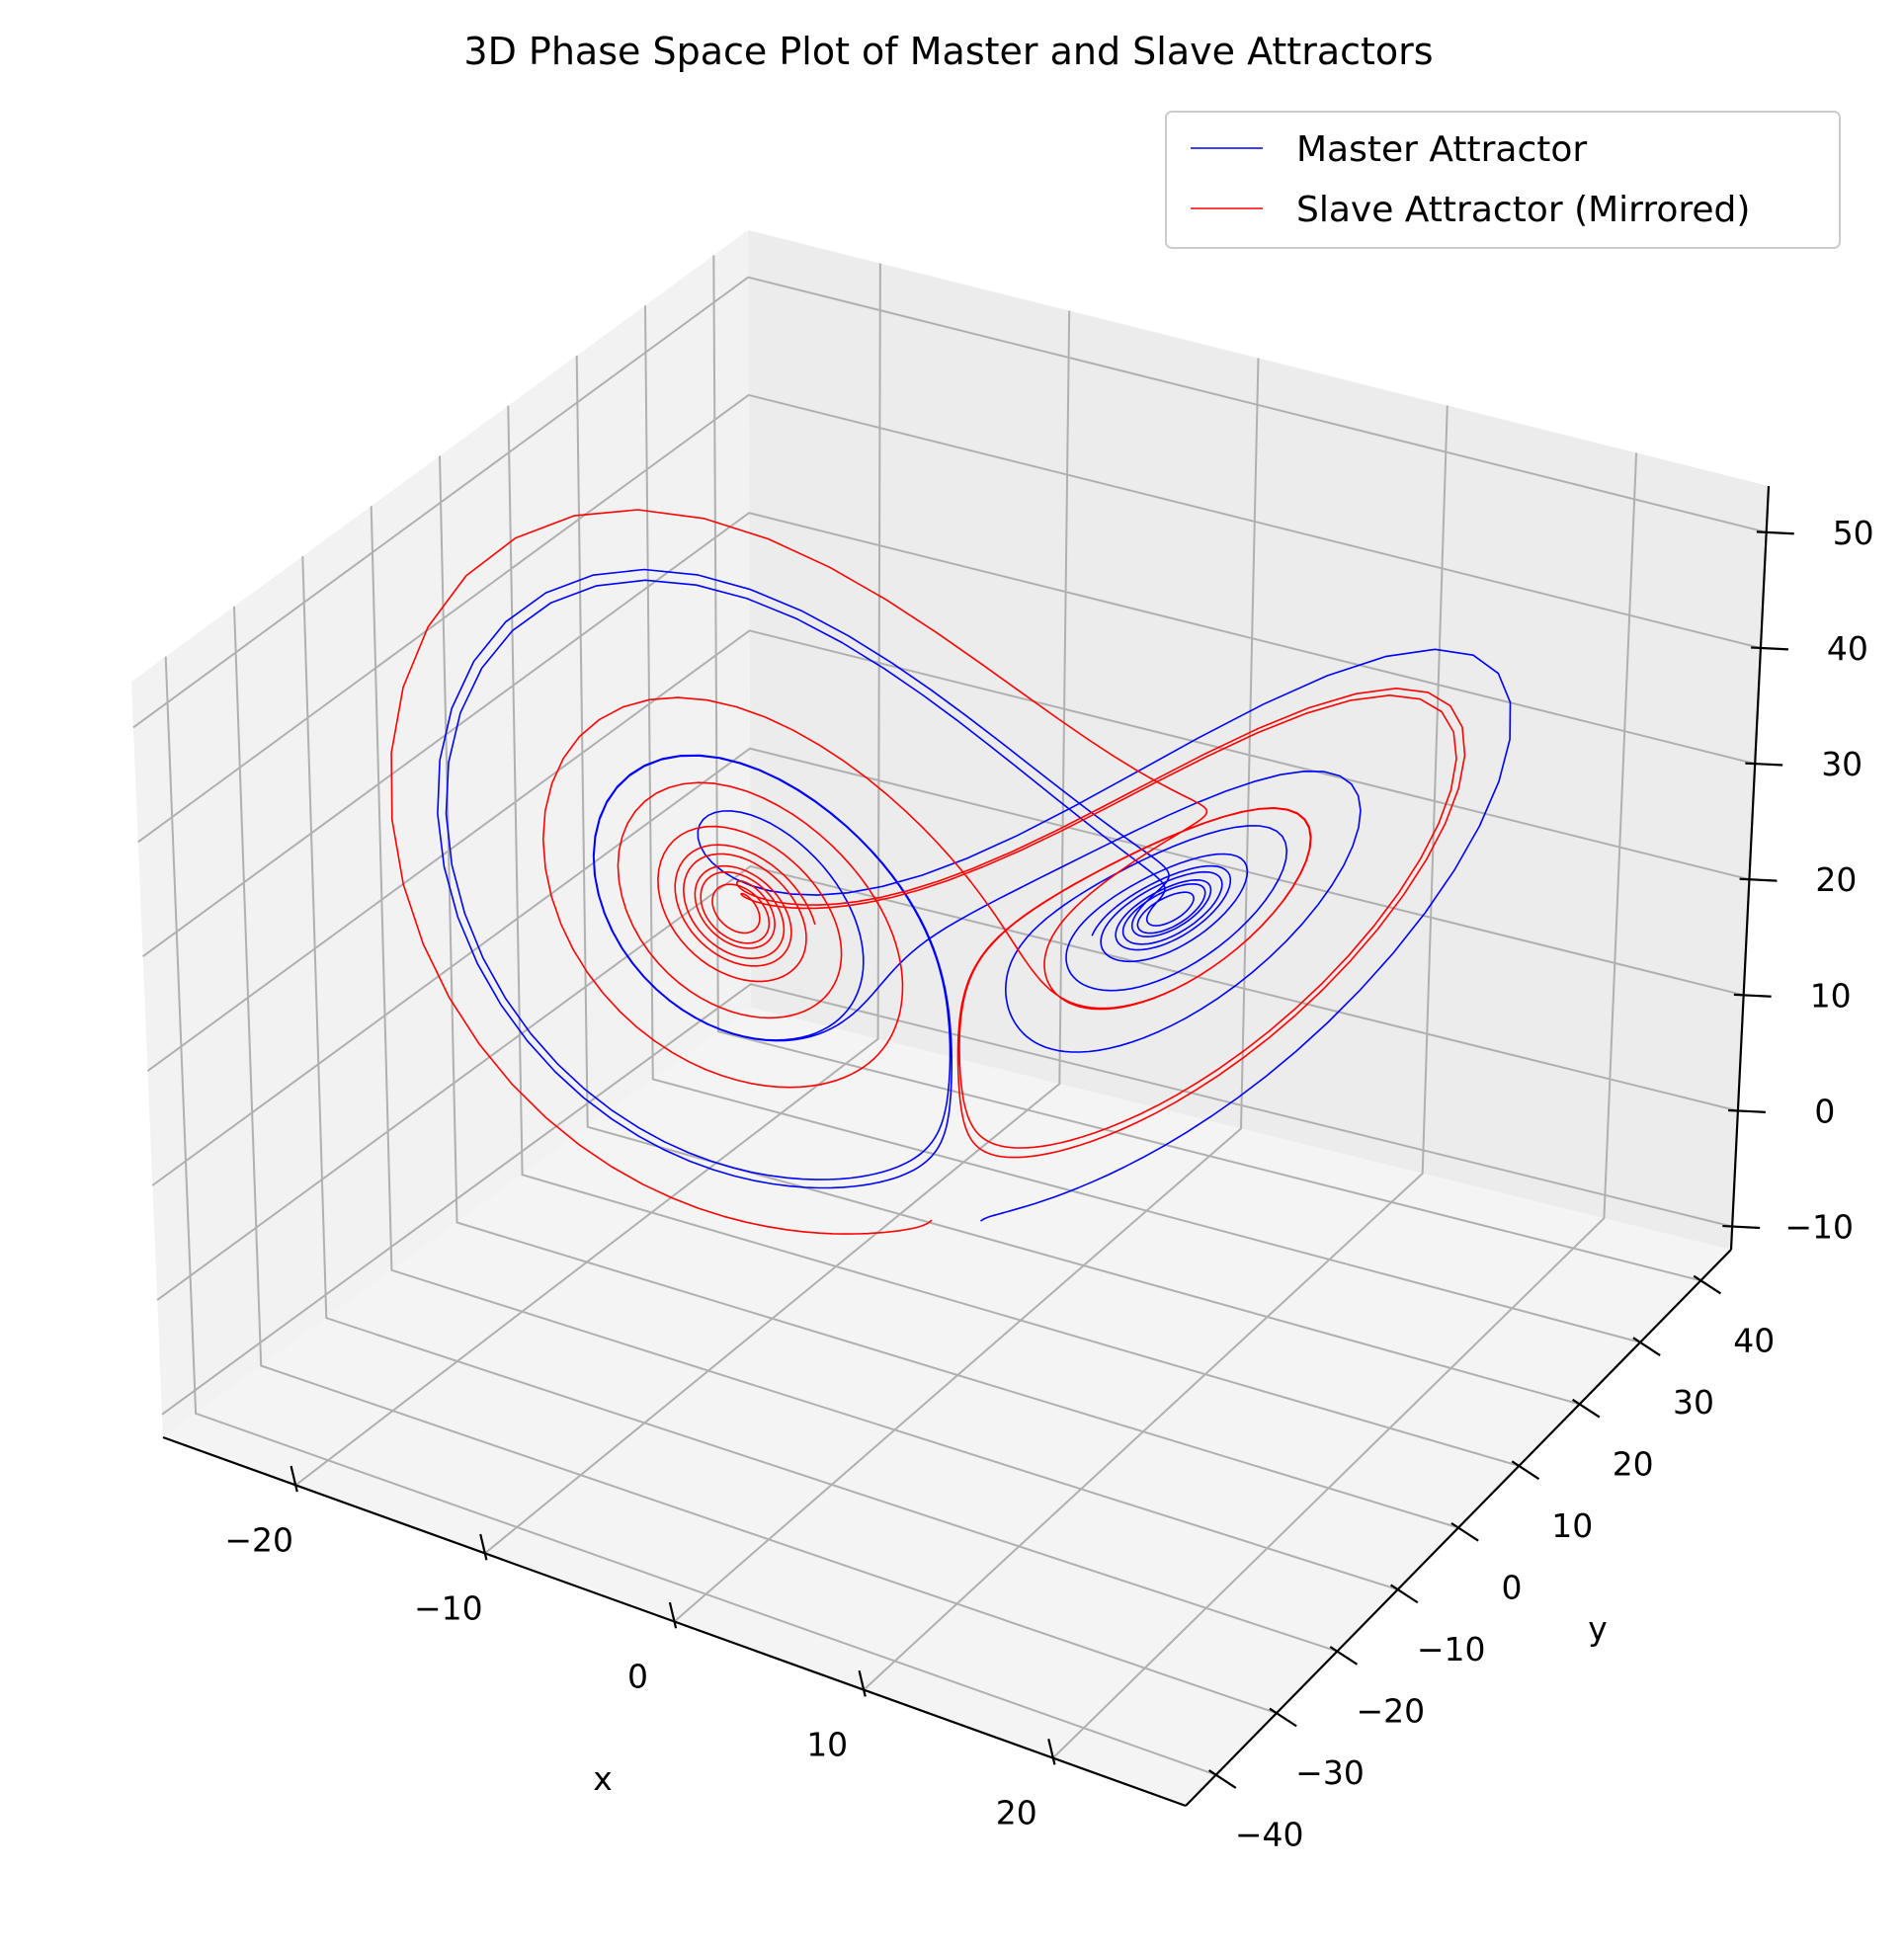 The height and width of the screenshot is (1952, 1904). What do you see at coordinates (1831, 996) in the screenshot?
I see `z-tick-label-2: 10` at bounding box center [1831, 996].